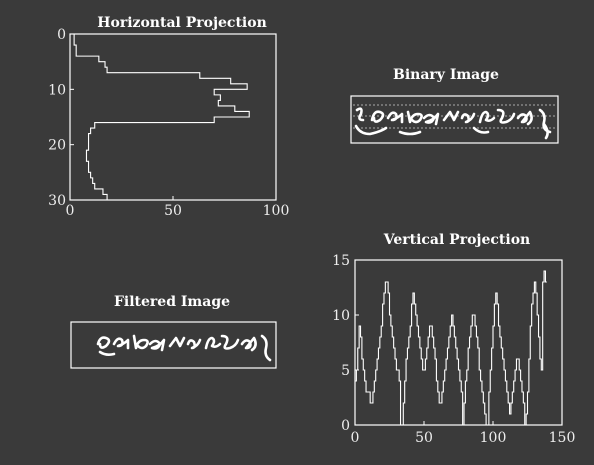 This screenshot has height=465, width=594. I want to click on binary-image-panel: Binary Image, so click(454, 105).